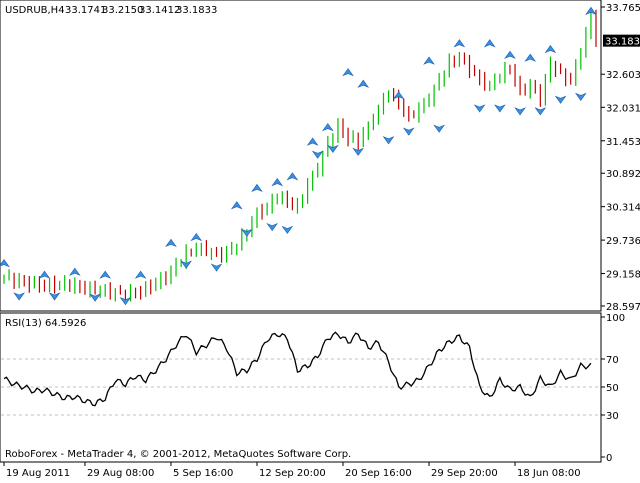  What do you see at coordinates (85, 10) in the screenshot?
I see `ohlc-open: 33.1741` at bounding box center [85, 10].